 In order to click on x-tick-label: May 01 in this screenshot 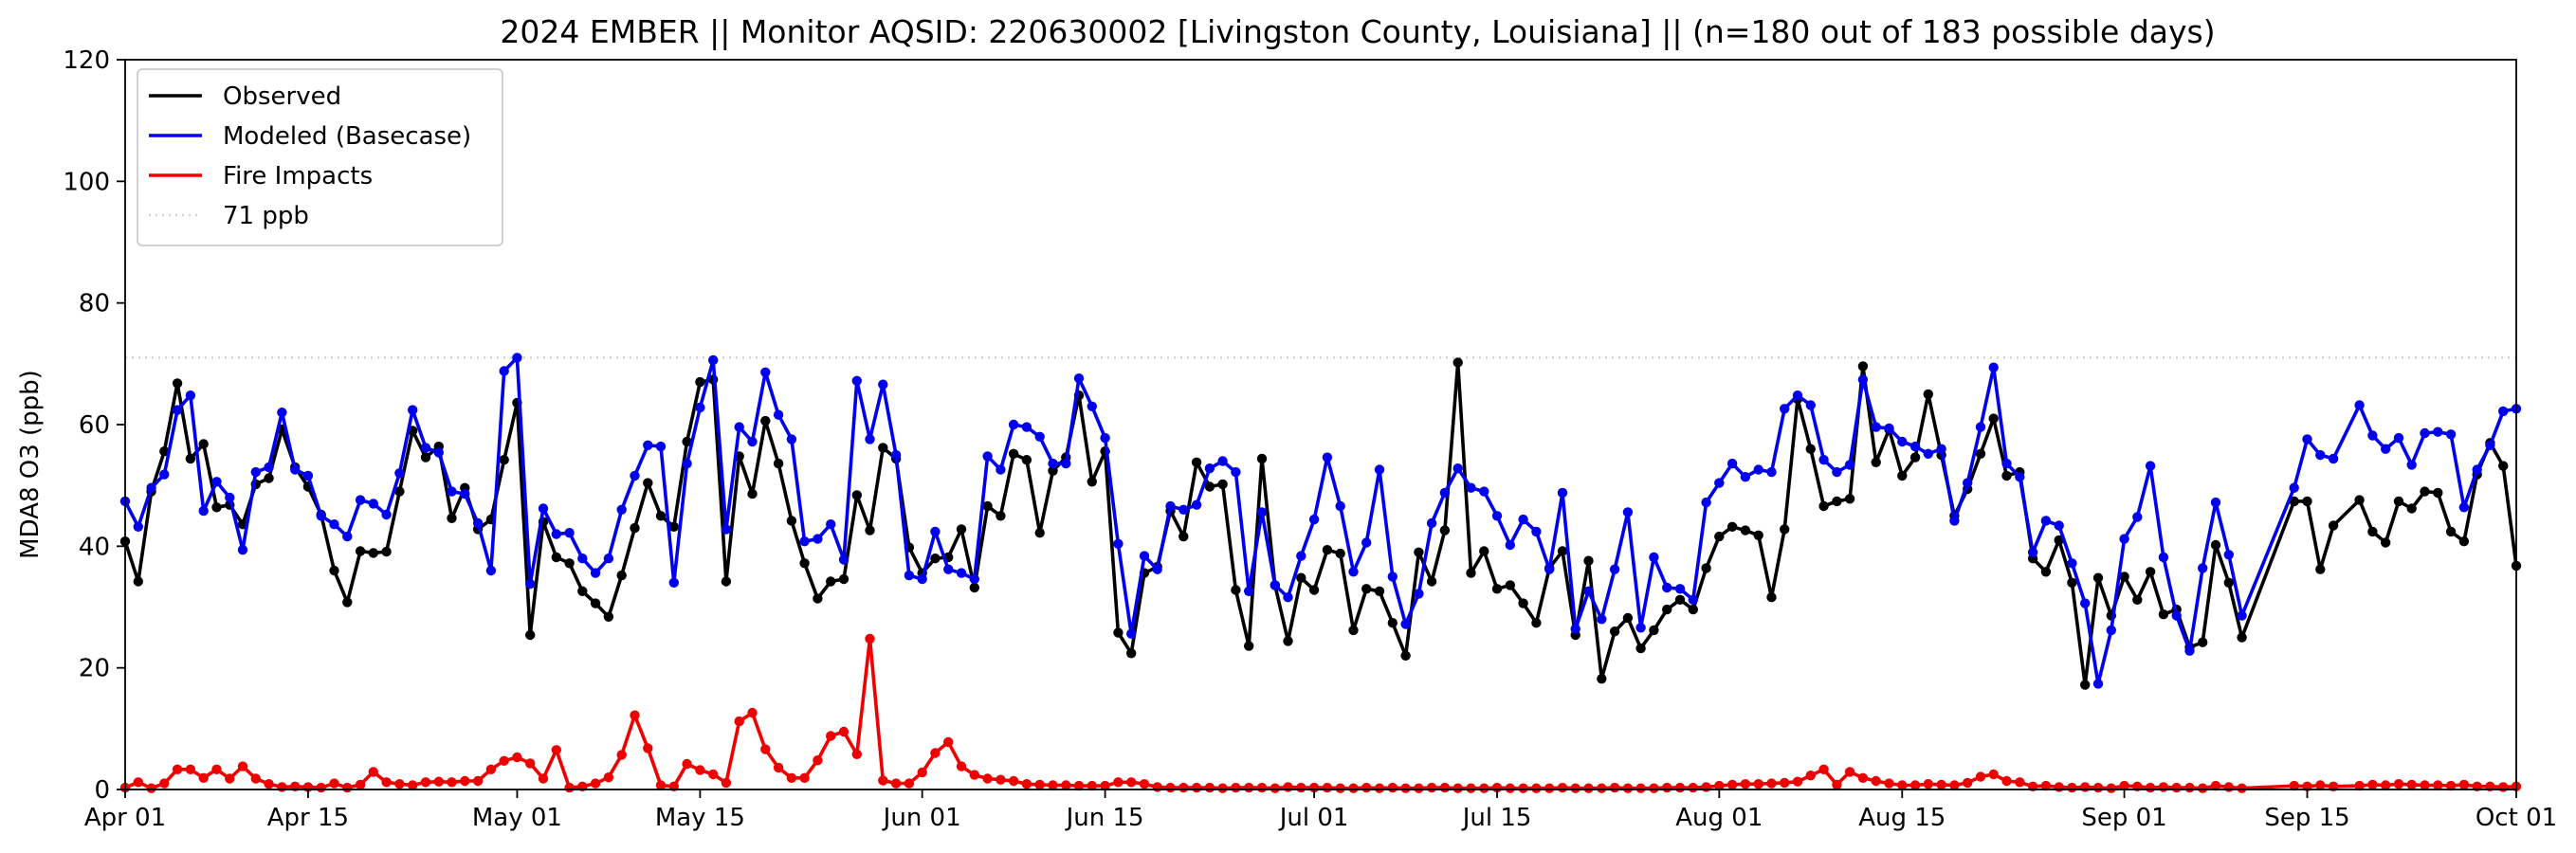, I will do `click(517, 818)`.